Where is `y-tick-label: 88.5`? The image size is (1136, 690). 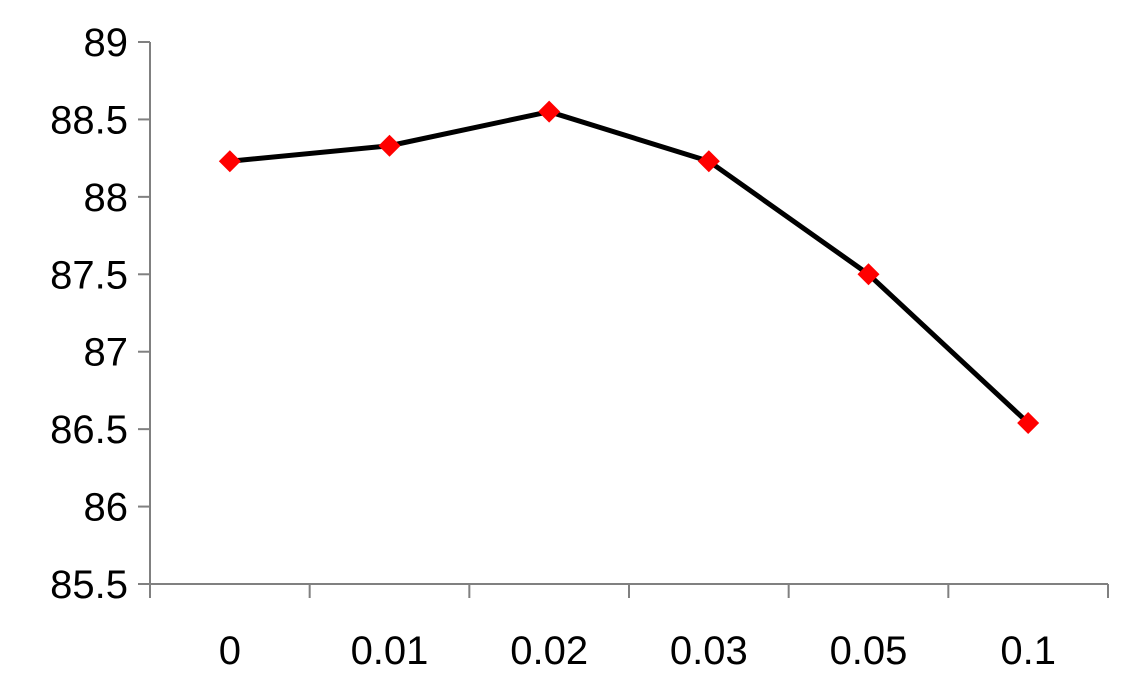
y-tick-label: 88.5 is located at coordinates (89, 120).